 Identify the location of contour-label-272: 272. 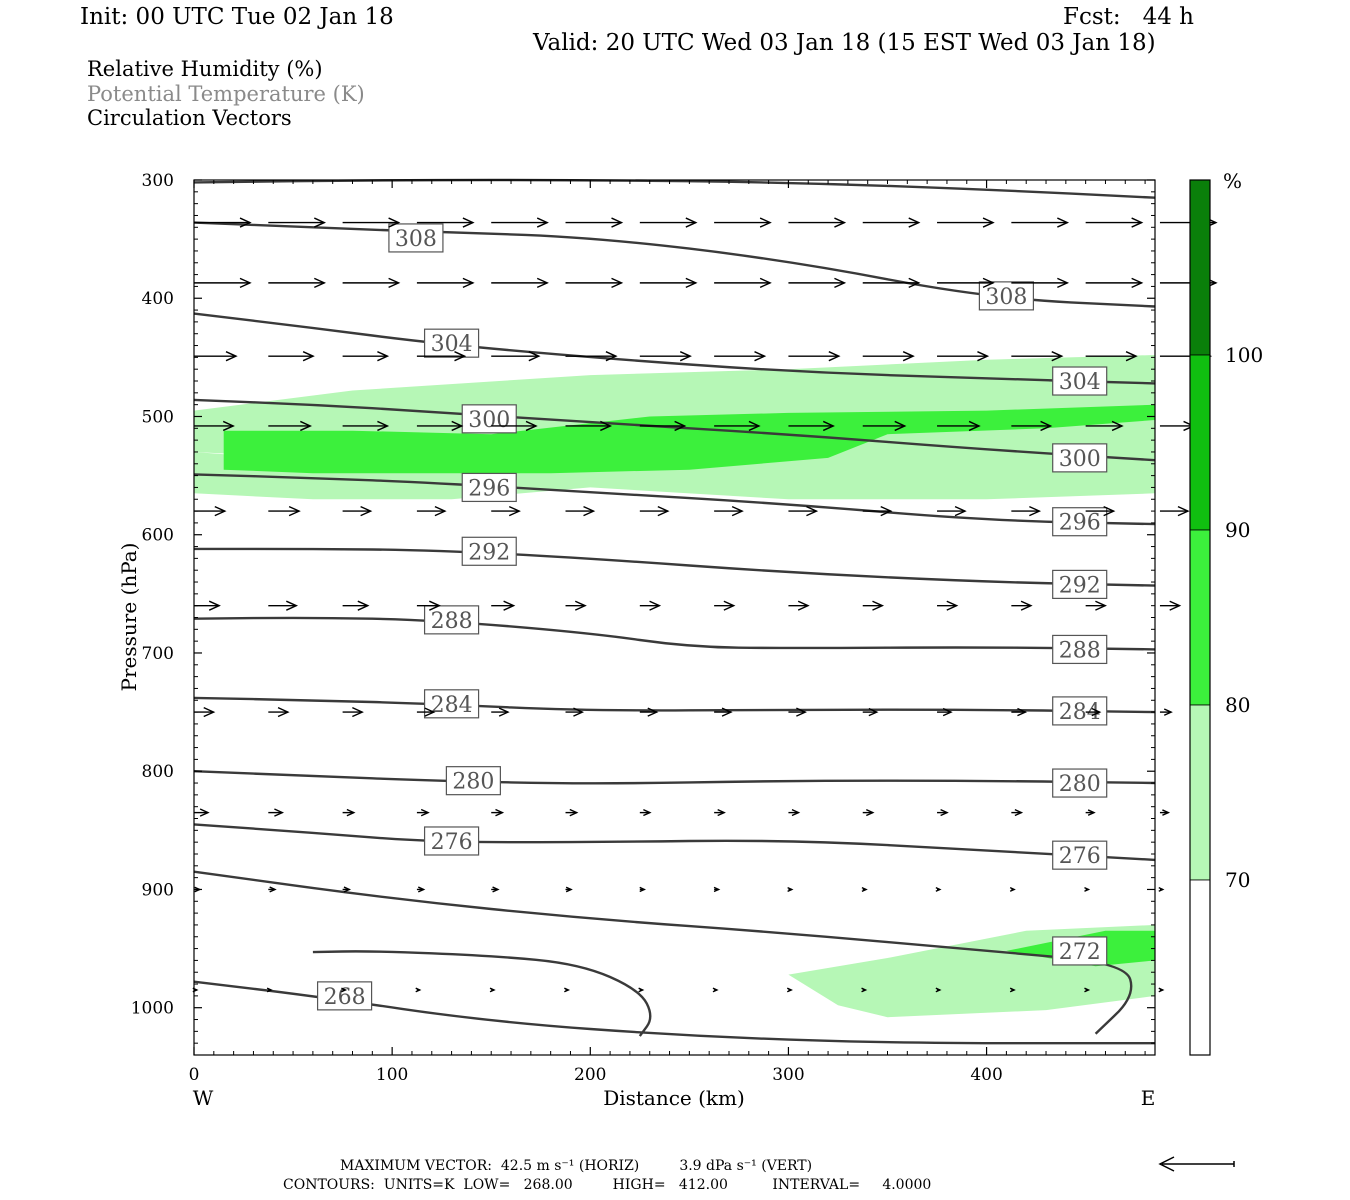
(1080, 951).